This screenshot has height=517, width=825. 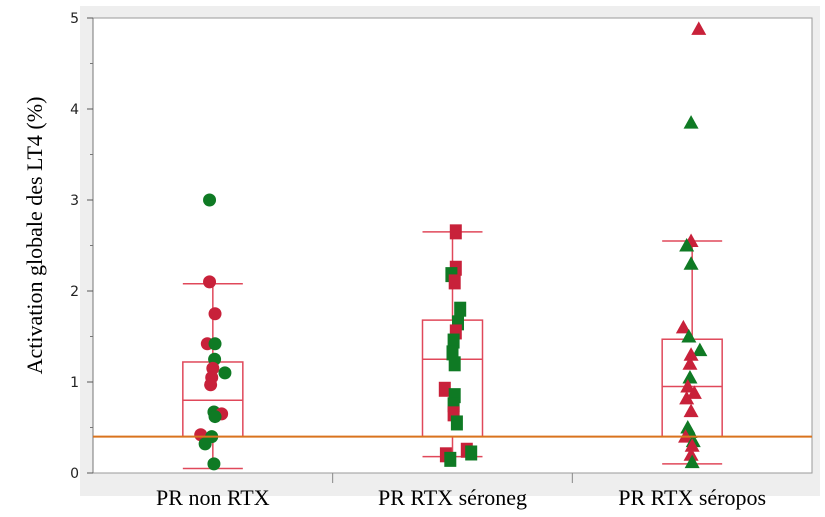 What do you see at coordinates (213, 497) in the screenshot?
I see `x-category-label: PR non RTX` at bounding box center [213, 497].